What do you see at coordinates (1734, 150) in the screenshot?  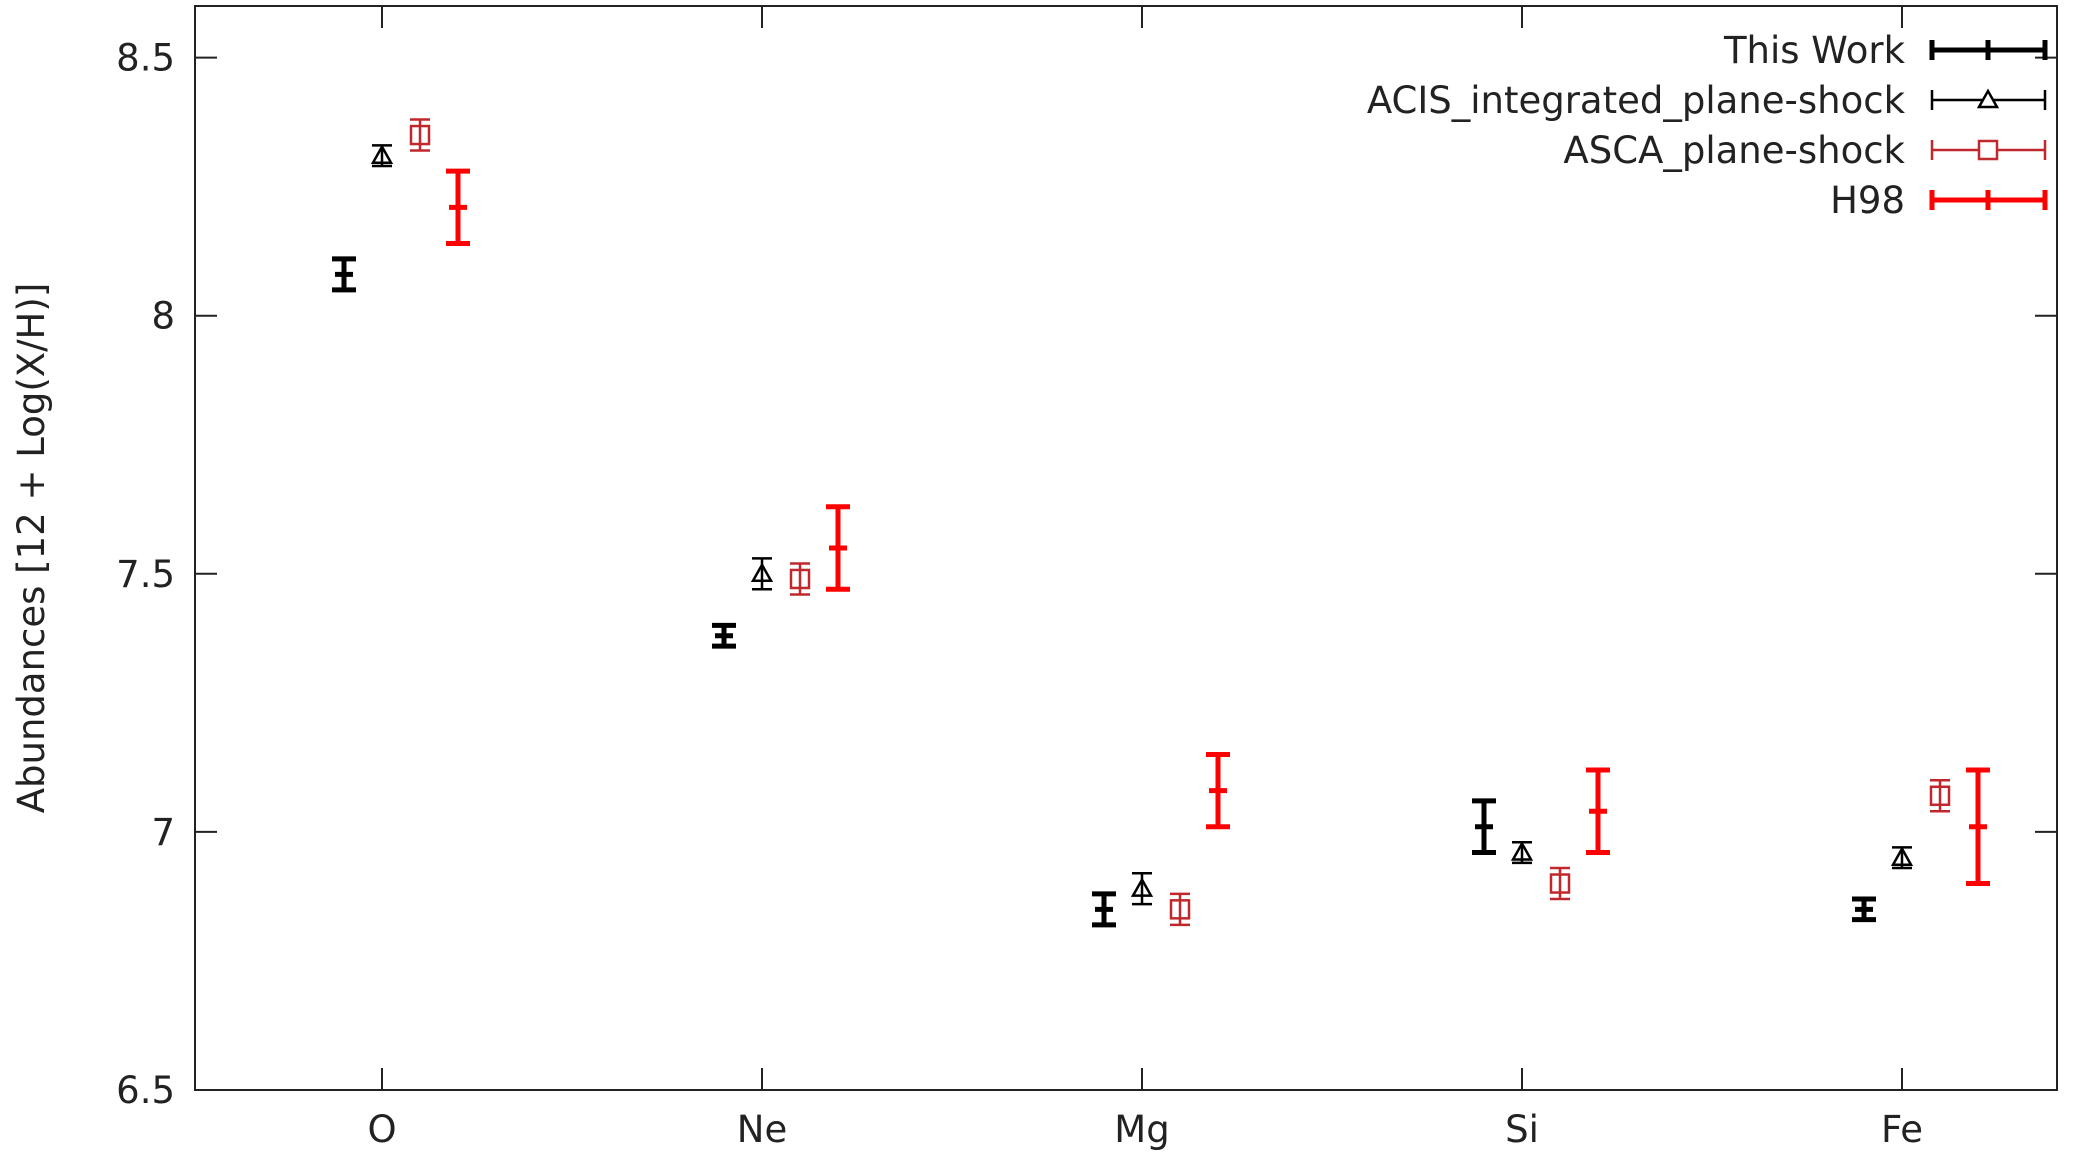 I see `legend-label: ASCA_plane-shock` at bounding box center [1734, 150].